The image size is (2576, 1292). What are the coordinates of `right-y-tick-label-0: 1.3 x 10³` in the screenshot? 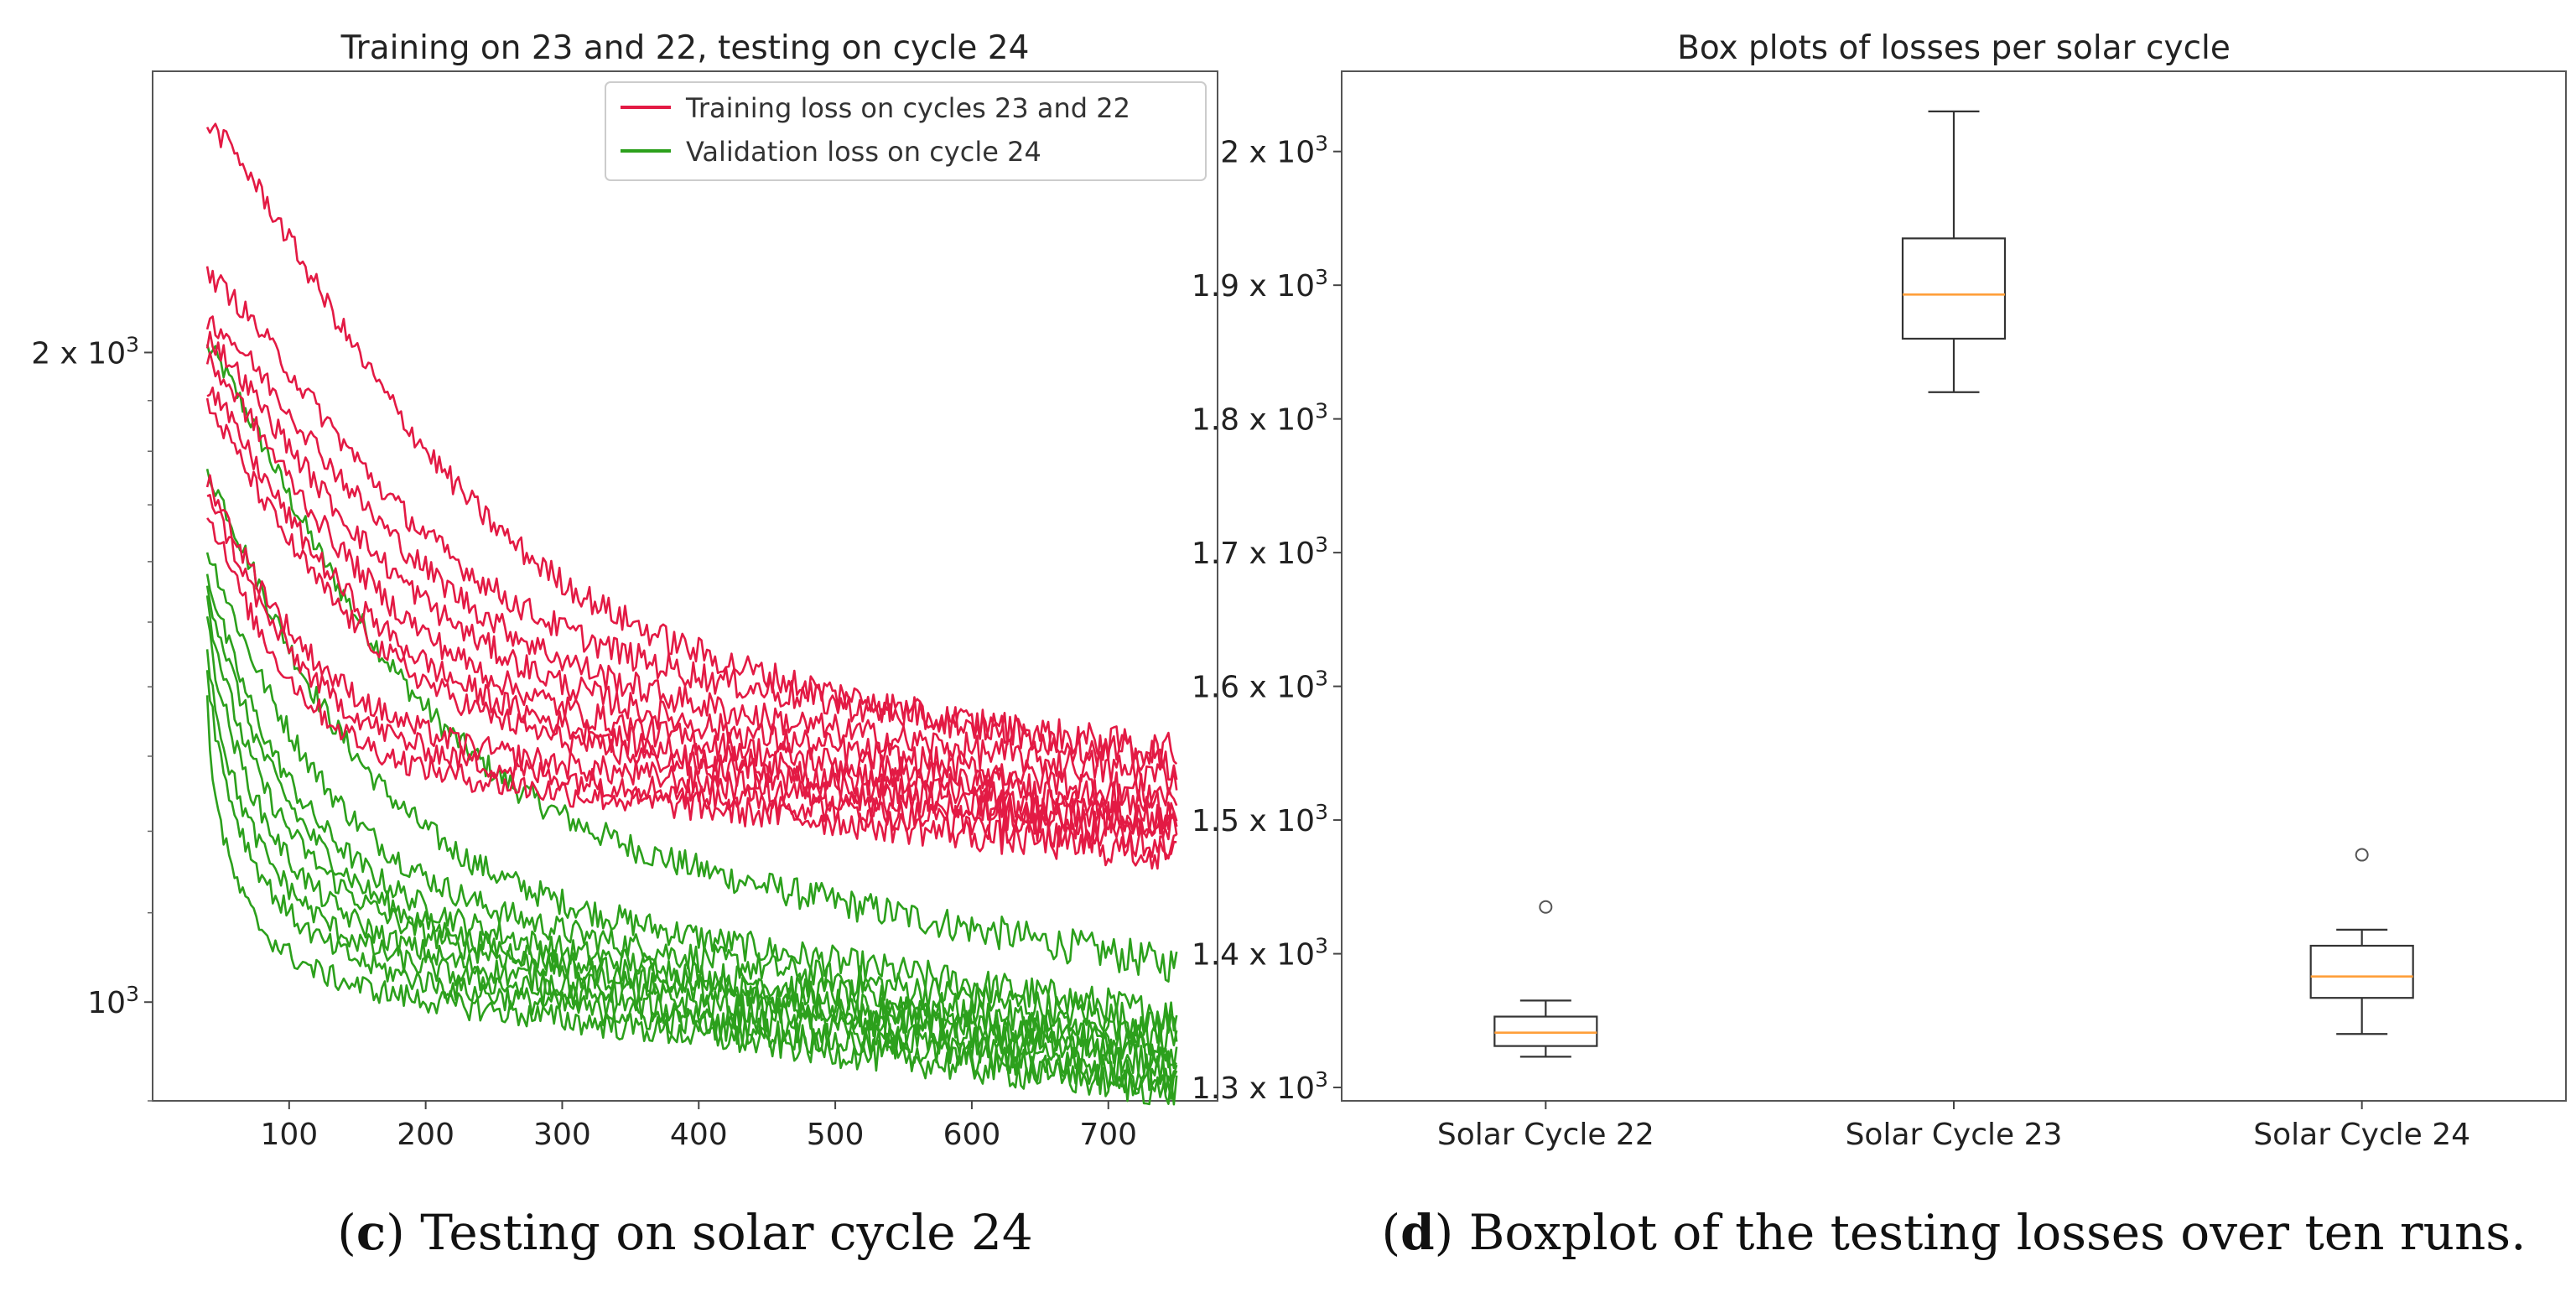 It's located at (1260, 1086).